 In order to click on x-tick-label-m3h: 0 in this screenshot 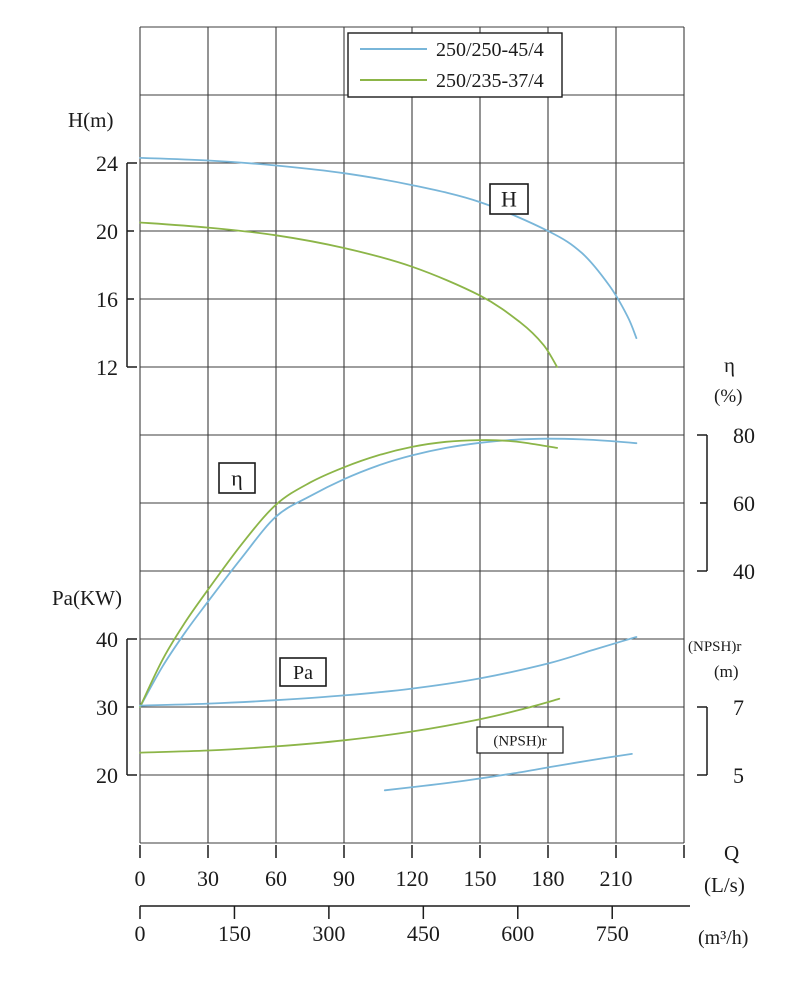, I will do `click(140, 933)`.